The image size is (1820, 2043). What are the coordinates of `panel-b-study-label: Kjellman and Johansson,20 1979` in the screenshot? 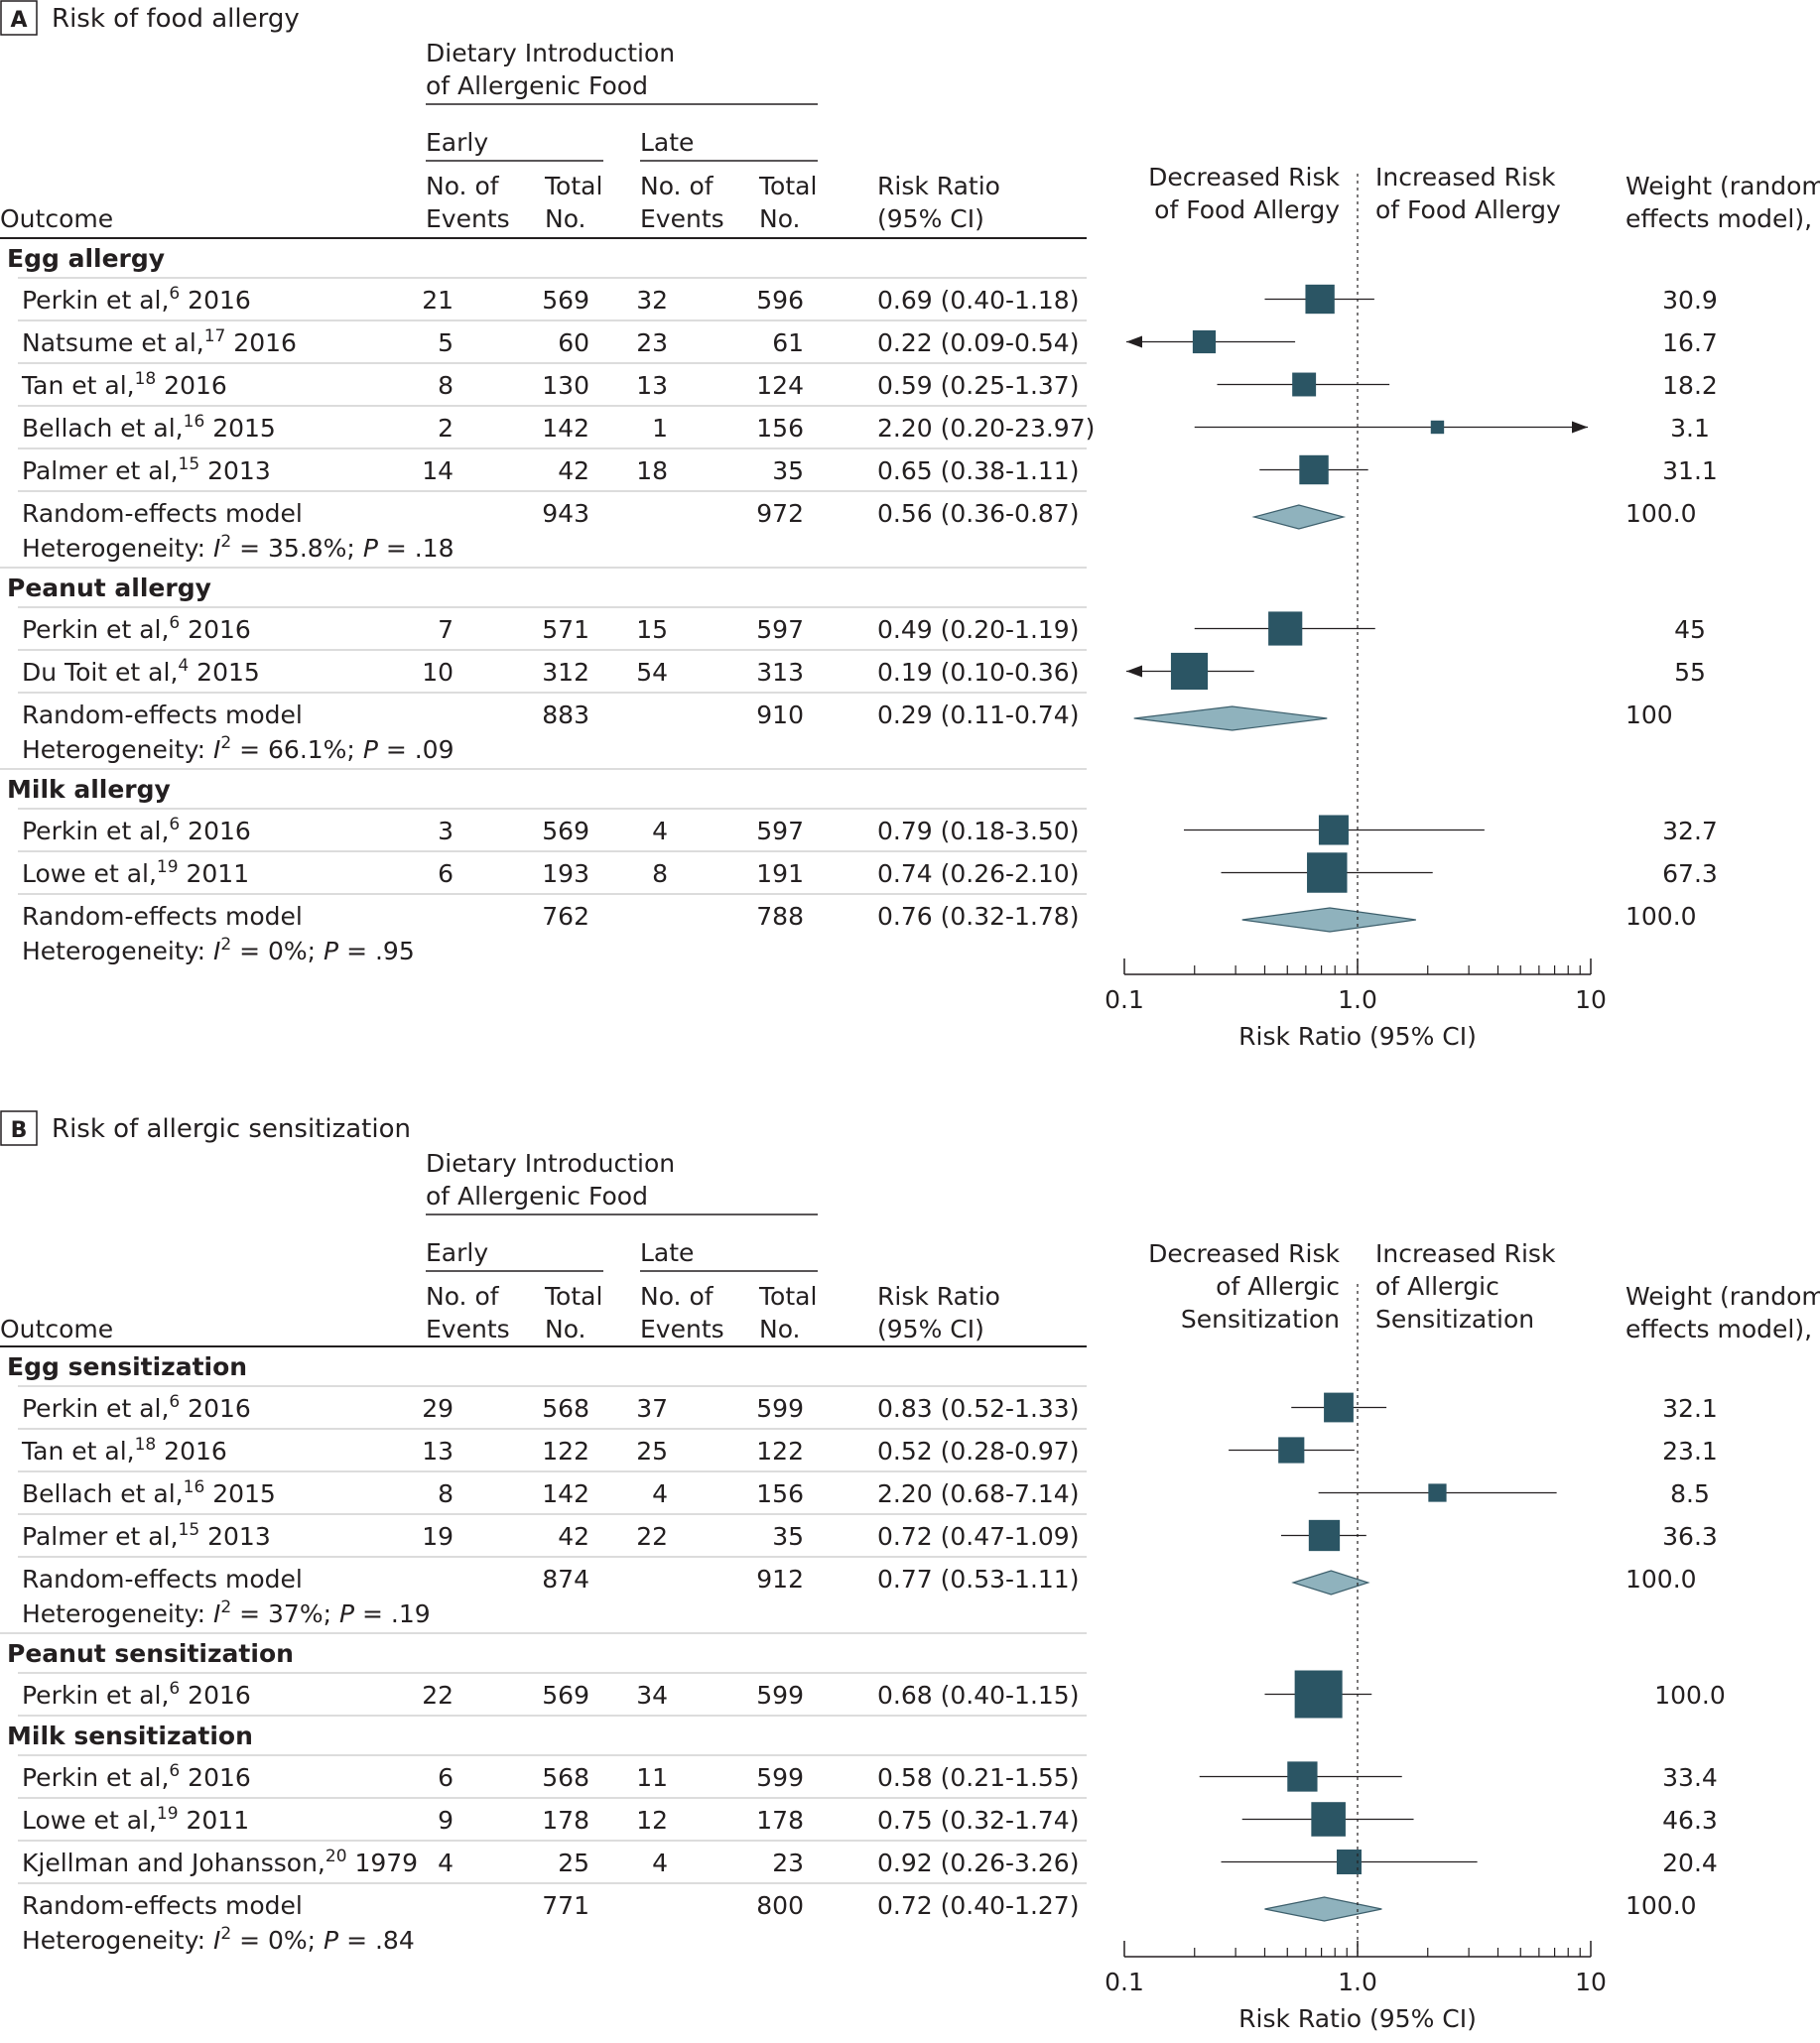 It's located at (220, 1862).